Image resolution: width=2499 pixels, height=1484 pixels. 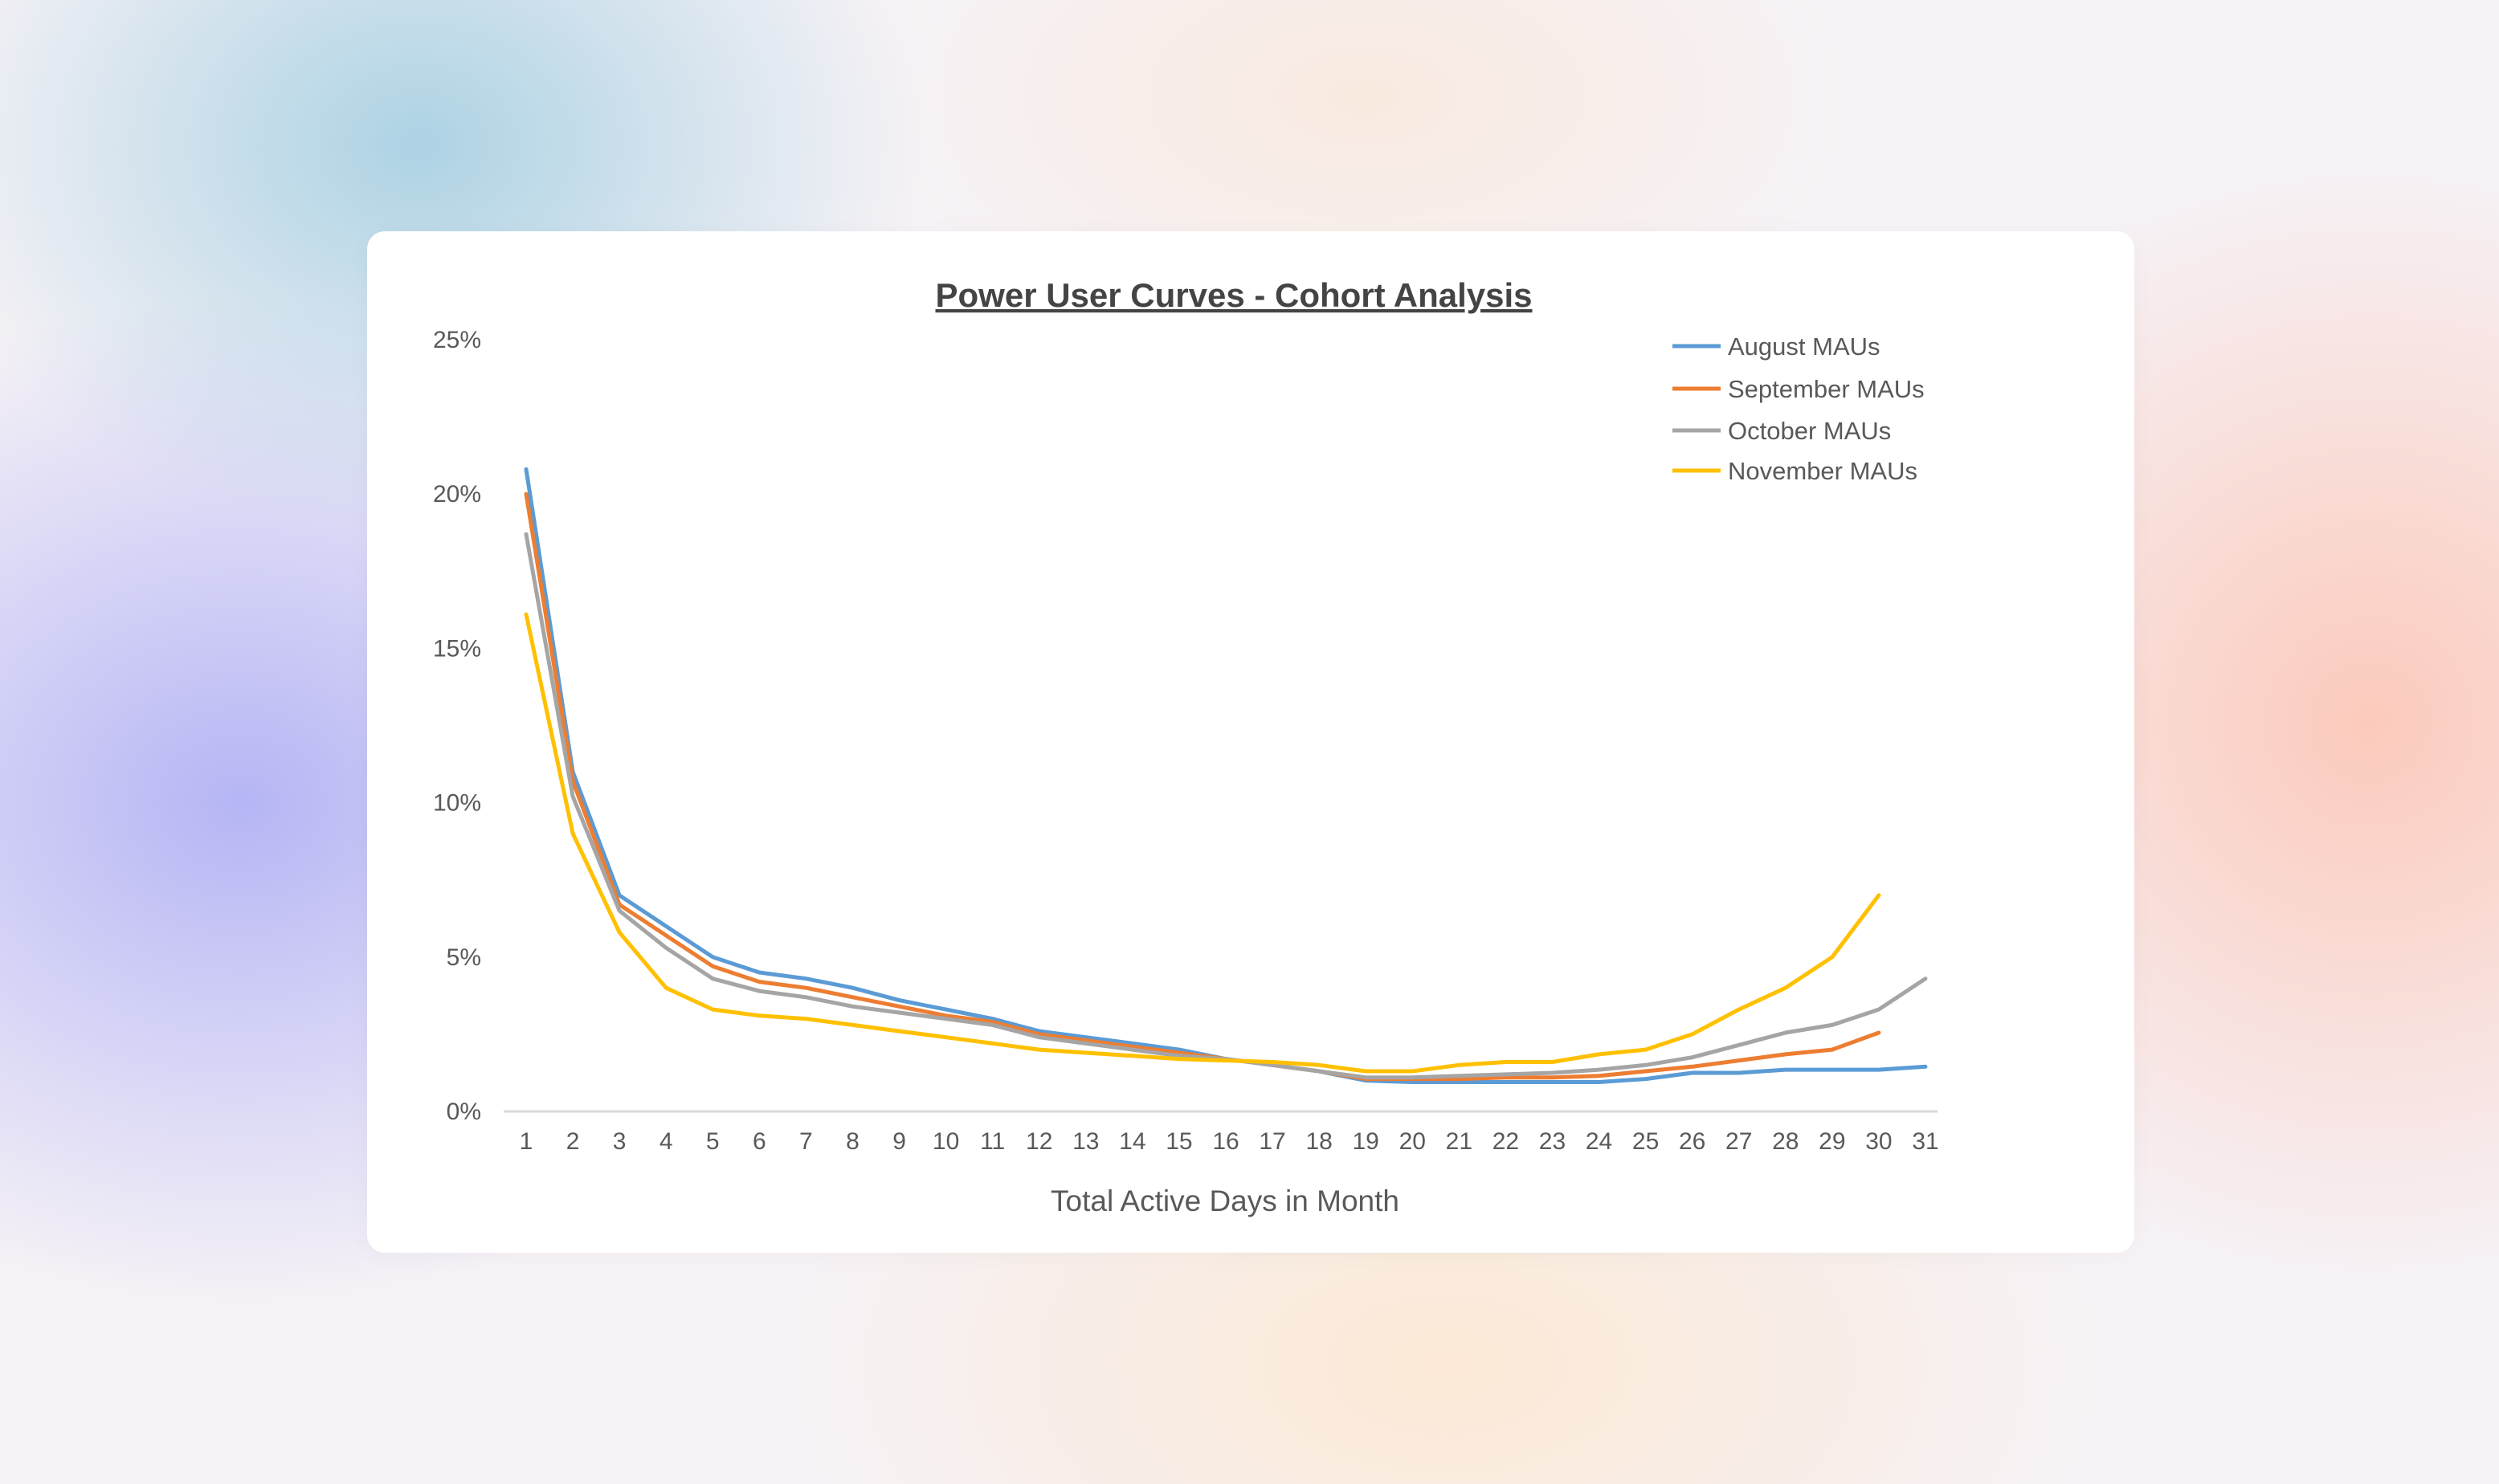 I want to click on x-axis-title: Total Active Days in Month, so click(x=1225, y=1200).